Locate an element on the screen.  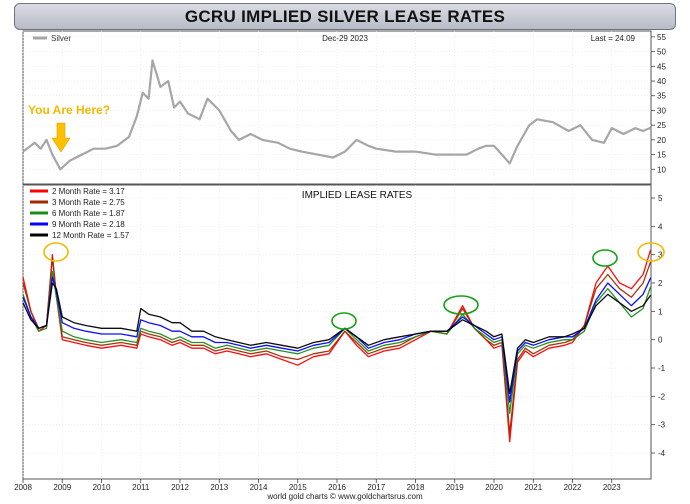
legend-label: 2 Month Rate = 3.17 is located at coordinates (88, 191).